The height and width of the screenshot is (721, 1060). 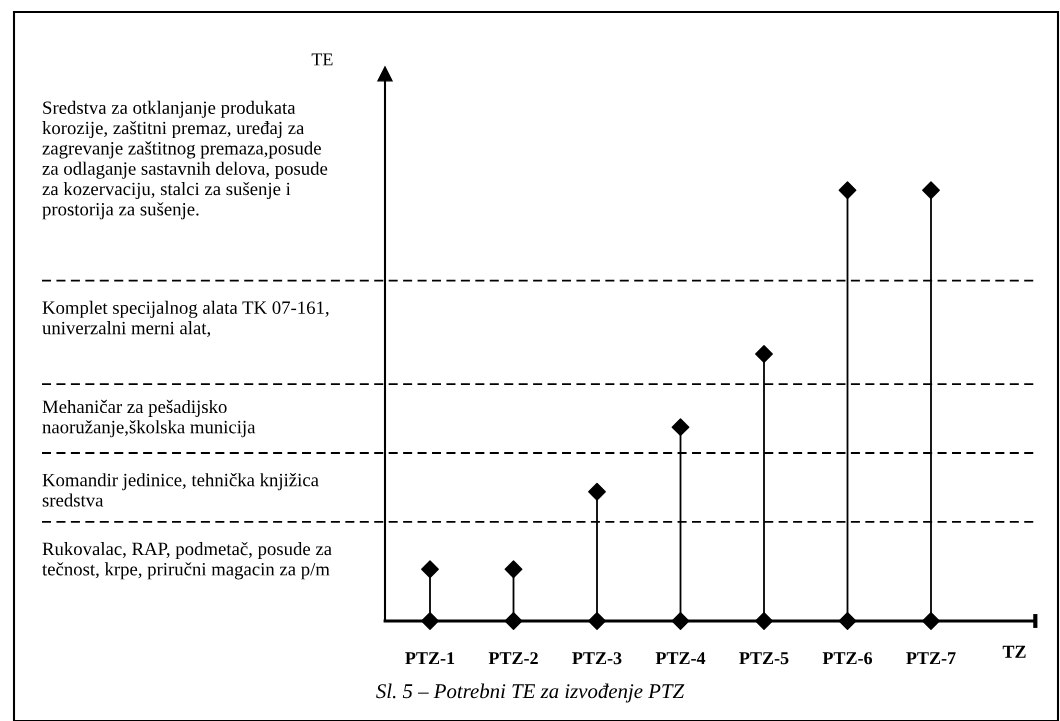 I want to click on text: Rukovalac, RAP, podmetač, posude za tečnost, krpe, priručni magacin za p/m, so click(x=187, y=561).